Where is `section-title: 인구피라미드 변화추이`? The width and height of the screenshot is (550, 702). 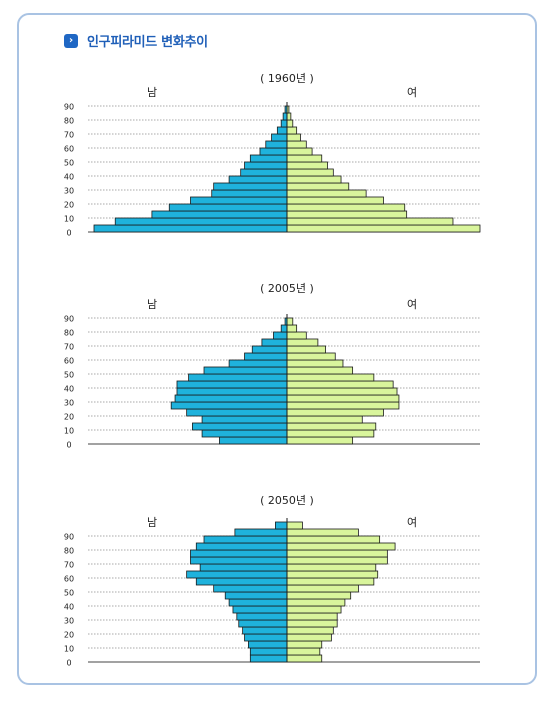
section-title: 인구피라미드 변화추이 is located at coordinates (147, 42).